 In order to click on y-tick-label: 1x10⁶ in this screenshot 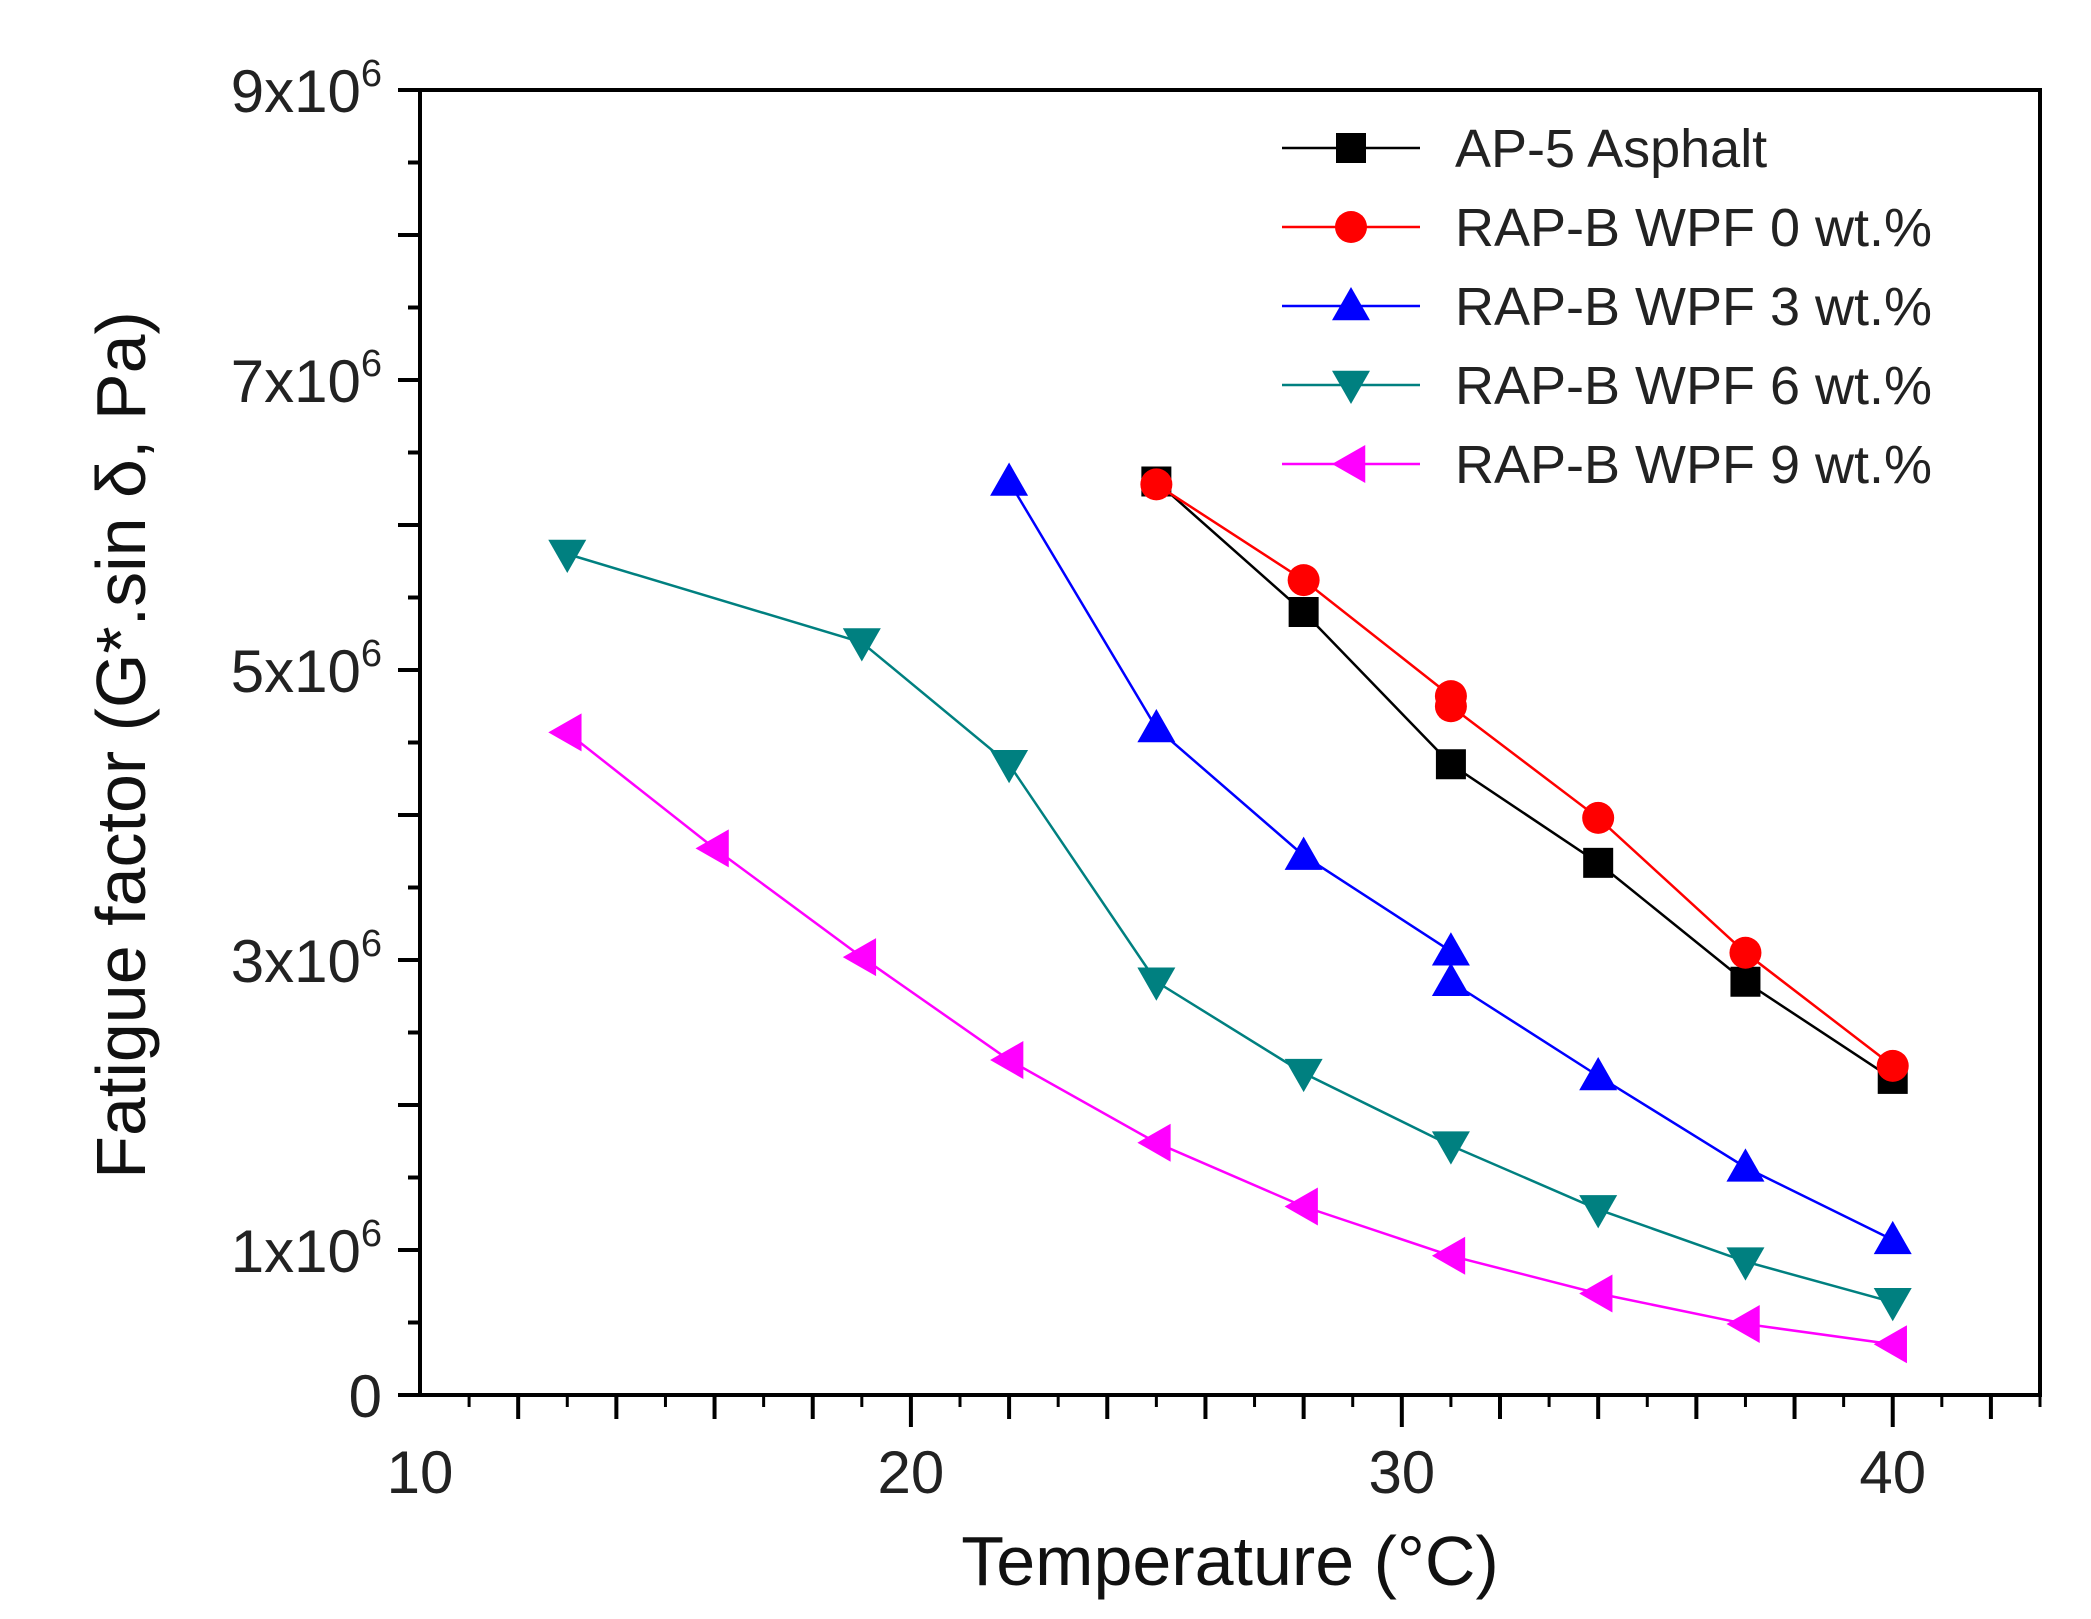, I will do `click(306, 1249)`.